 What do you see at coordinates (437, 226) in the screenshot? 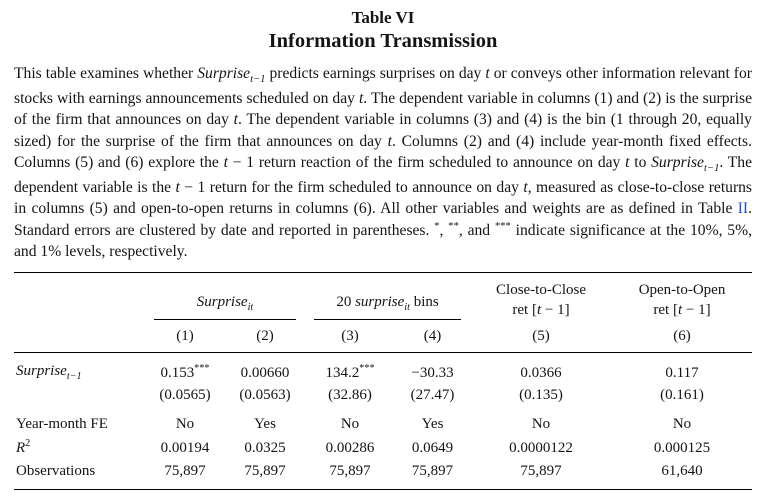
I see `text-segment: *` at bounding box center [437, 226].